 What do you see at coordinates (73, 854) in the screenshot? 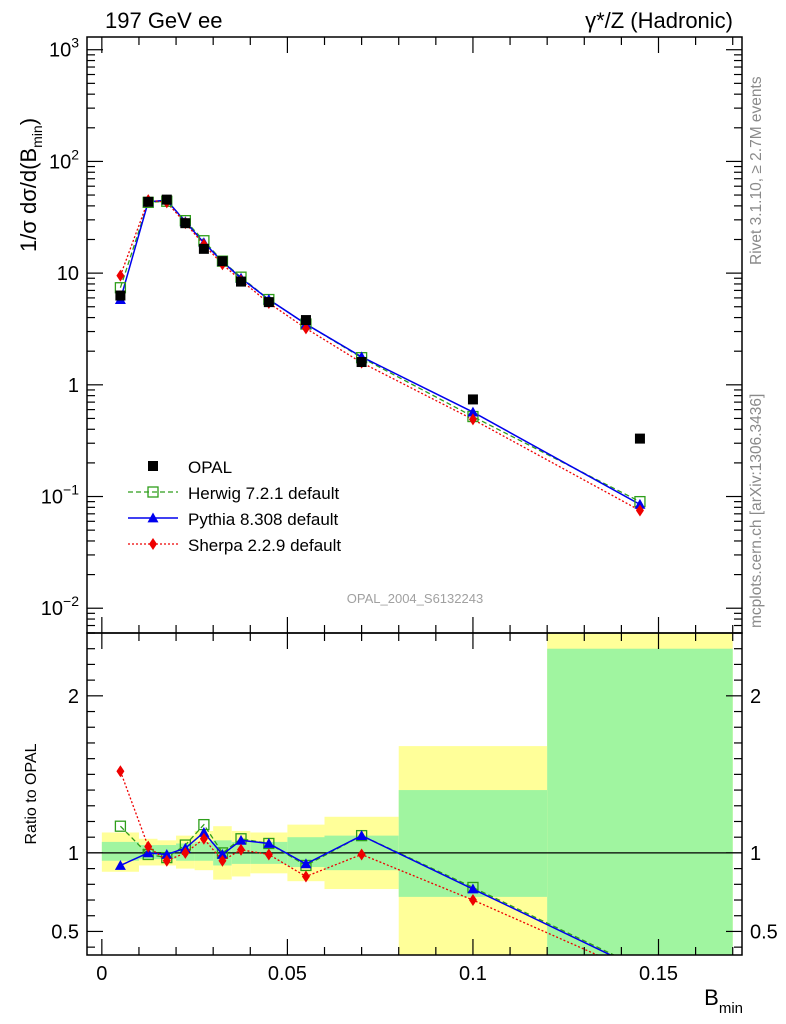
I see `y-tick-label-ratio: 1` at bounding box center [73, 854].